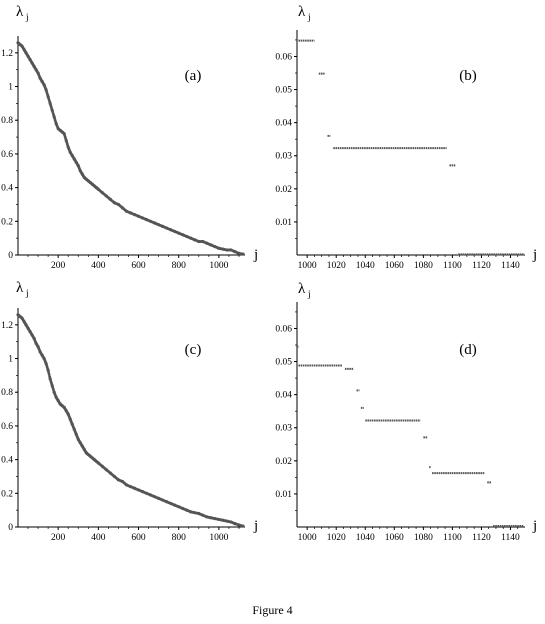 The height and width of the screenshot is (624, 545). Describe the element at coordinates (193, 350) in the screenshot. I see `panel-label: (c)` at that location.